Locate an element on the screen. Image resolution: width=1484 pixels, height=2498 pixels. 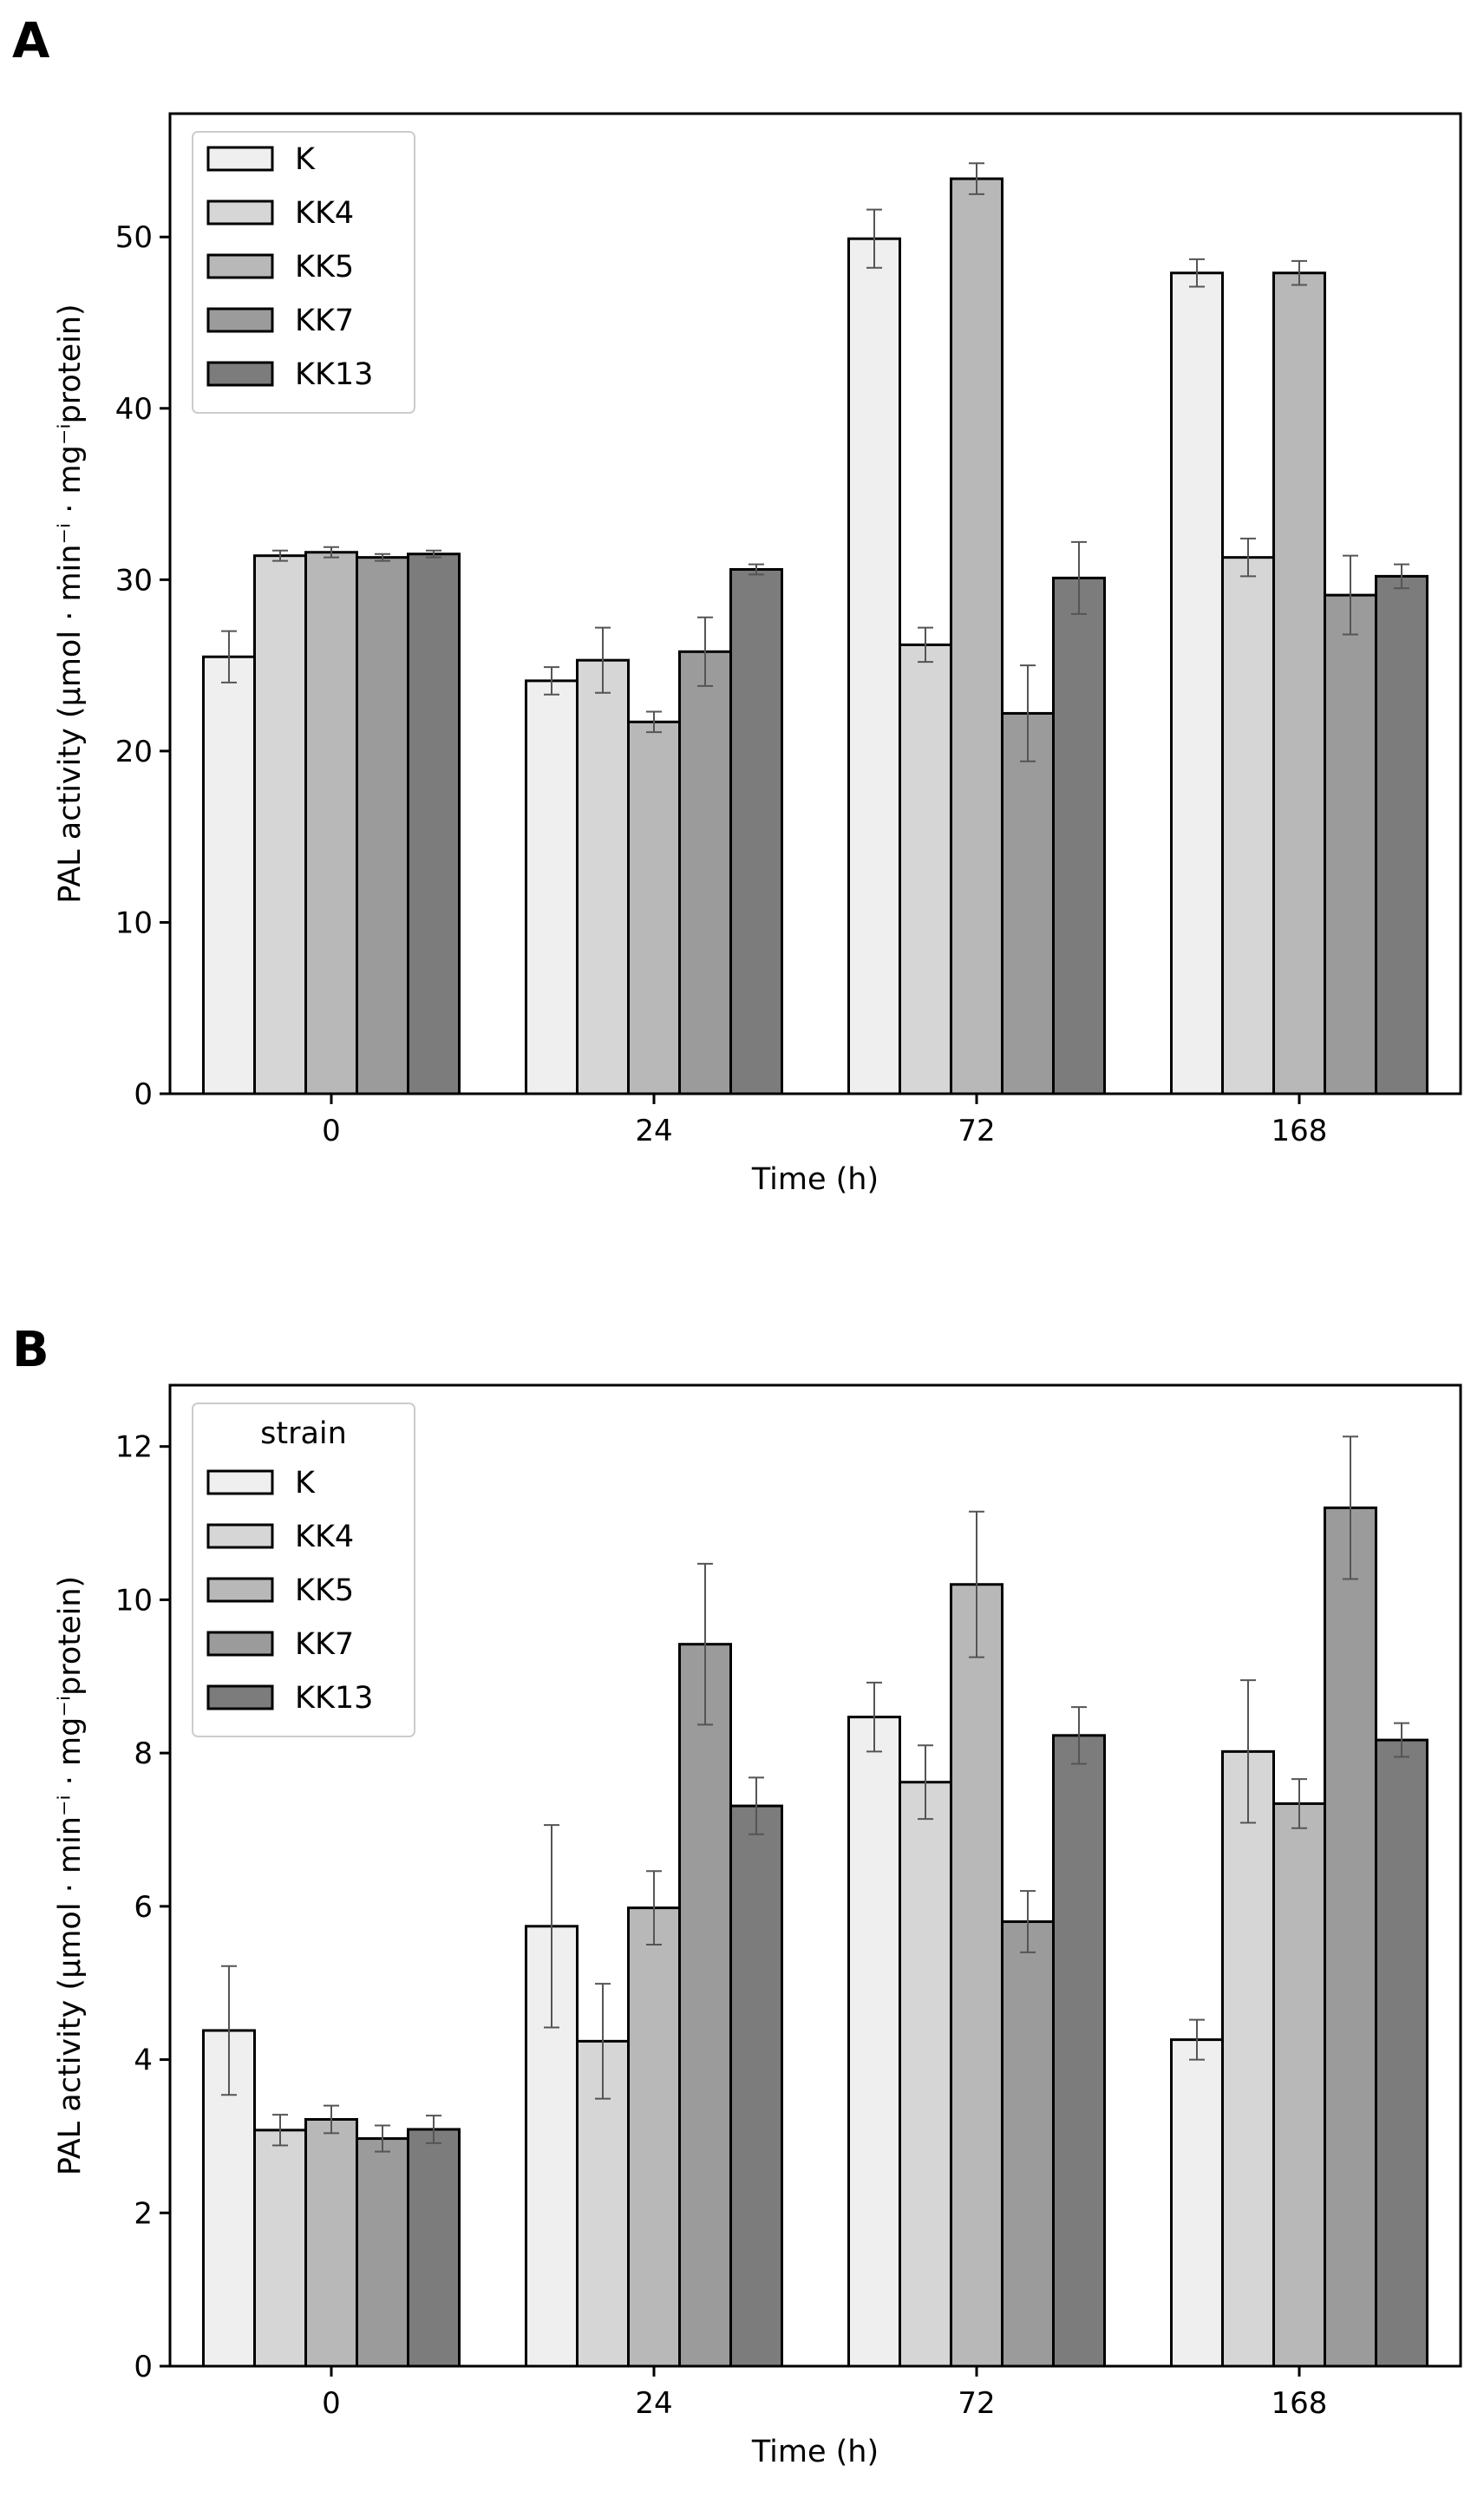
y-tick-label: 30 is located at coordinates (134, 580).